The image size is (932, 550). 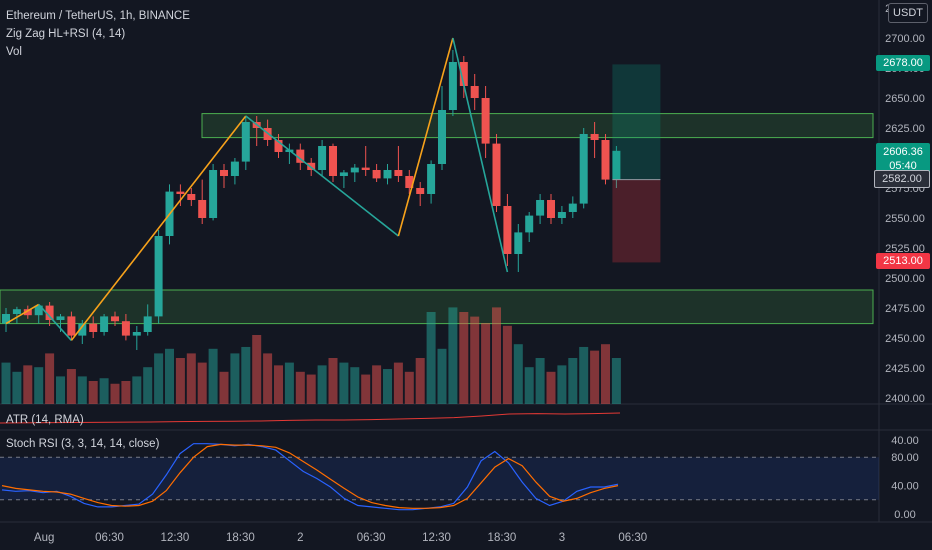 I want to click on currency-selector: USDT, so click(x=908, y=13).